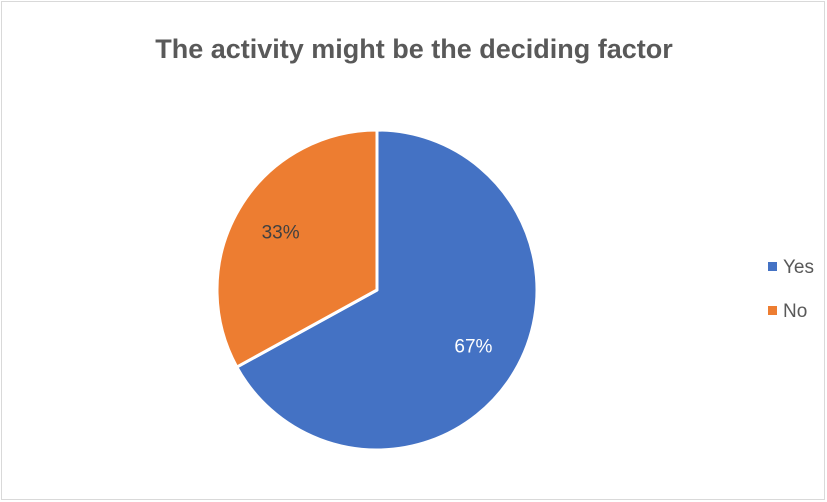  Describe the element at coordinates (473, 347) in the screenshot. I see `data-label-yes: 67%` at that location.